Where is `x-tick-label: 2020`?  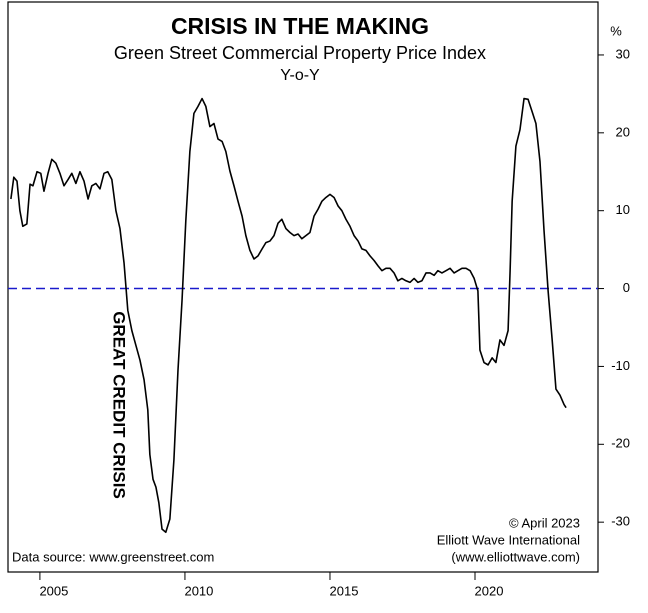 x-tick-label: 2020 is located at coordinates (489, 590).